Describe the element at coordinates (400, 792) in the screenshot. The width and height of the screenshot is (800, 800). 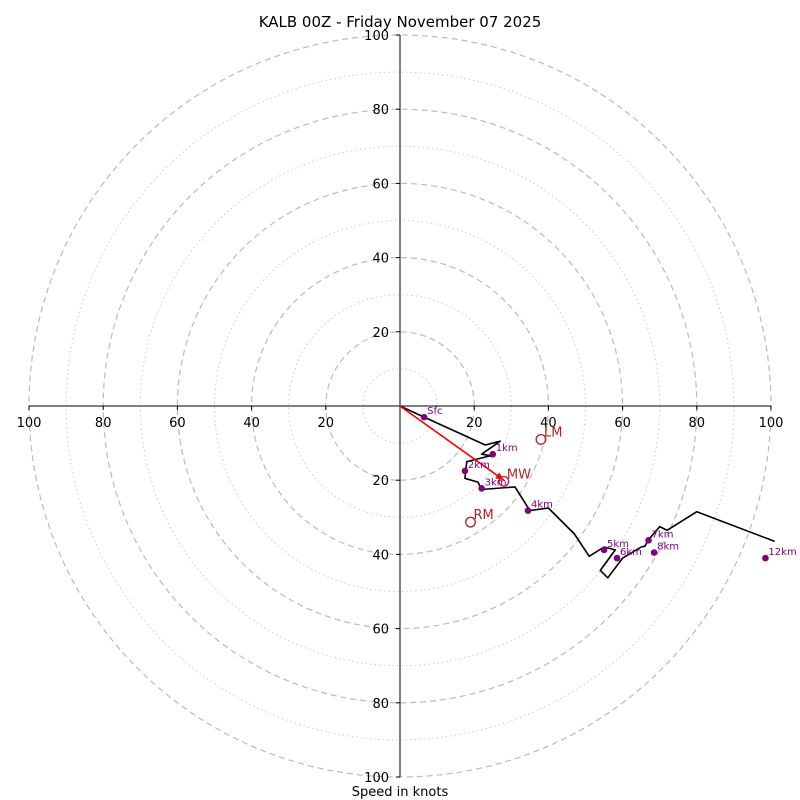
I see `x-axis-label: Speed in knots` at that location.